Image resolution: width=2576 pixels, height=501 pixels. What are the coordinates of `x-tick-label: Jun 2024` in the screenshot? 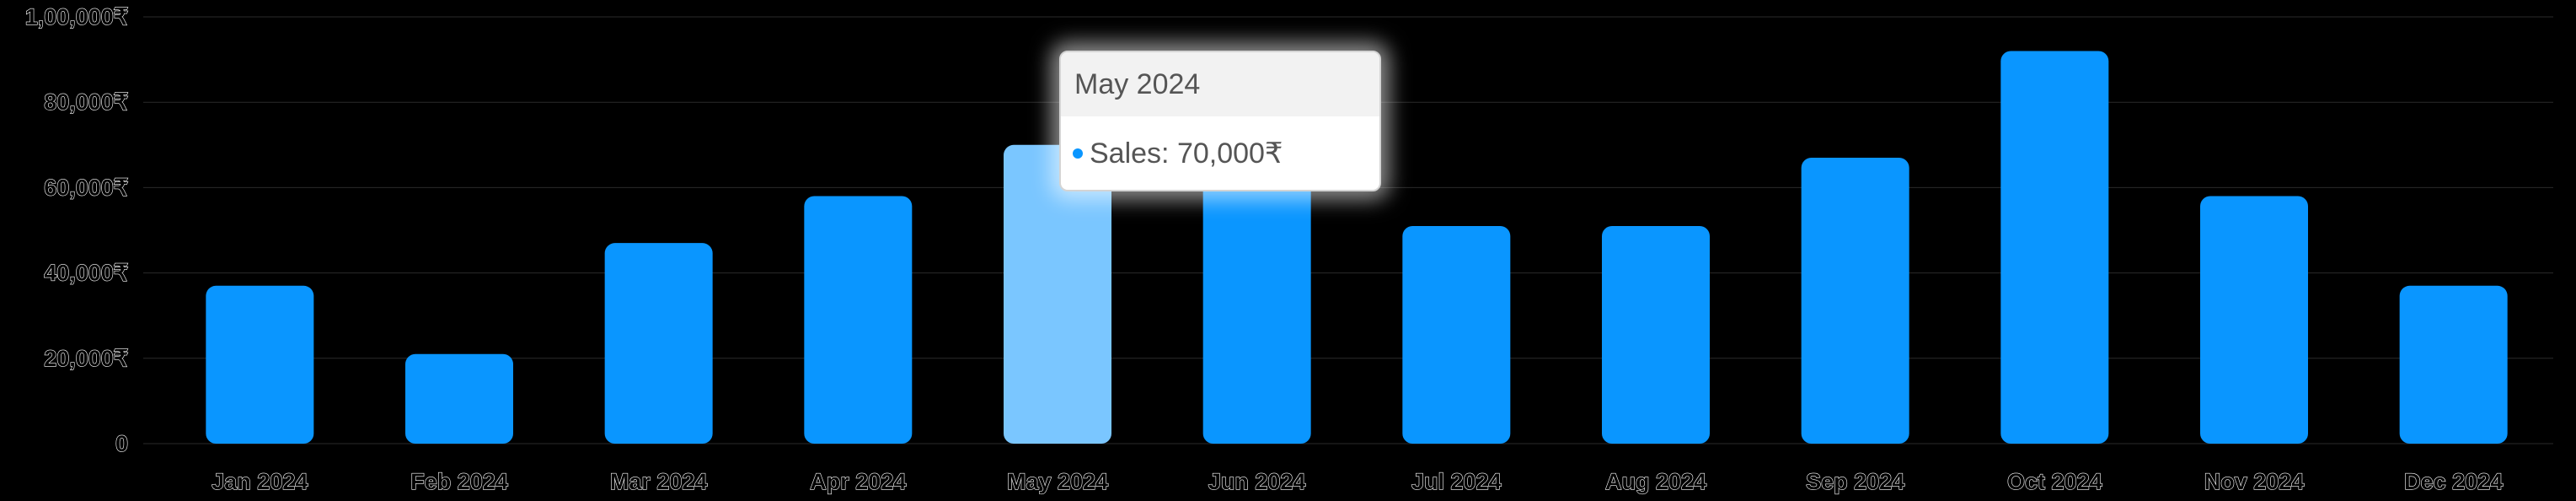 It's located at (1257, 481).